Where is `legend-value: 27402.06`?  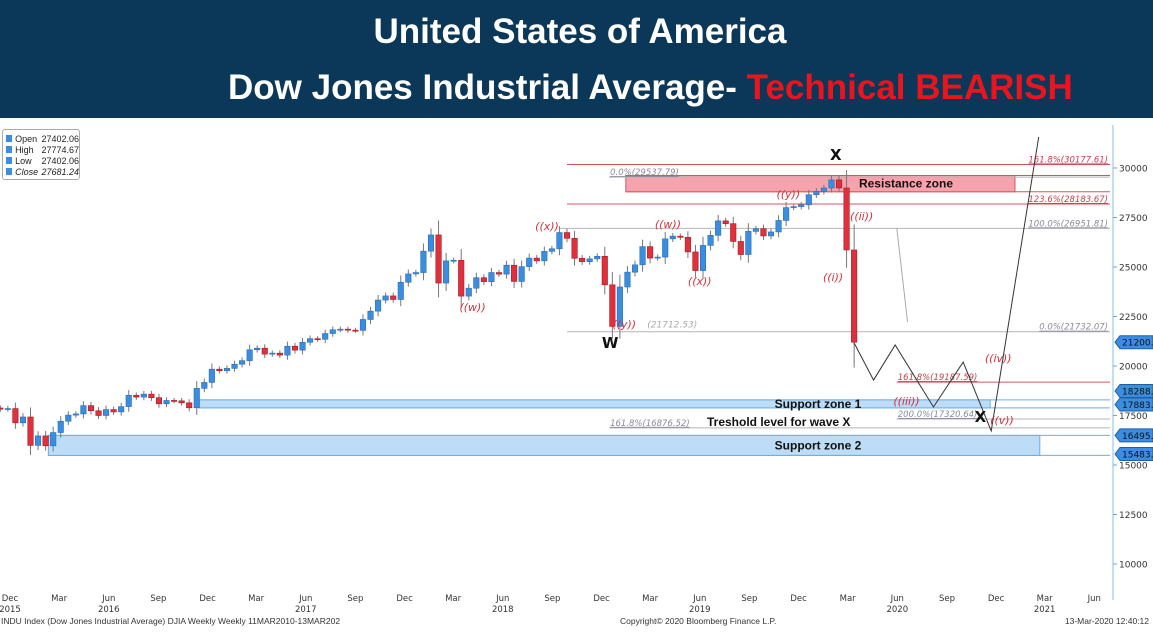 legend-value: 27402.06 is located at coordinates (60, 138).